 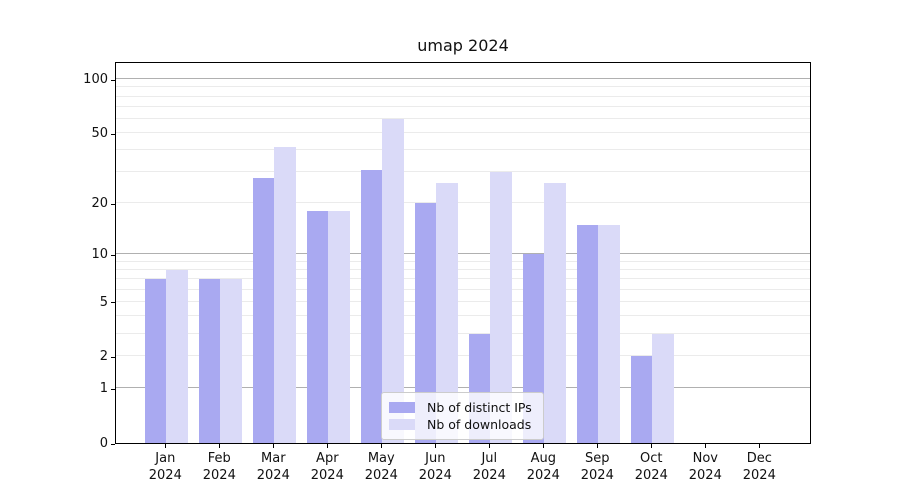 I want to click on legend-item-distinct-ips: Nb of distinct IPs, so click(x=462, y=407).